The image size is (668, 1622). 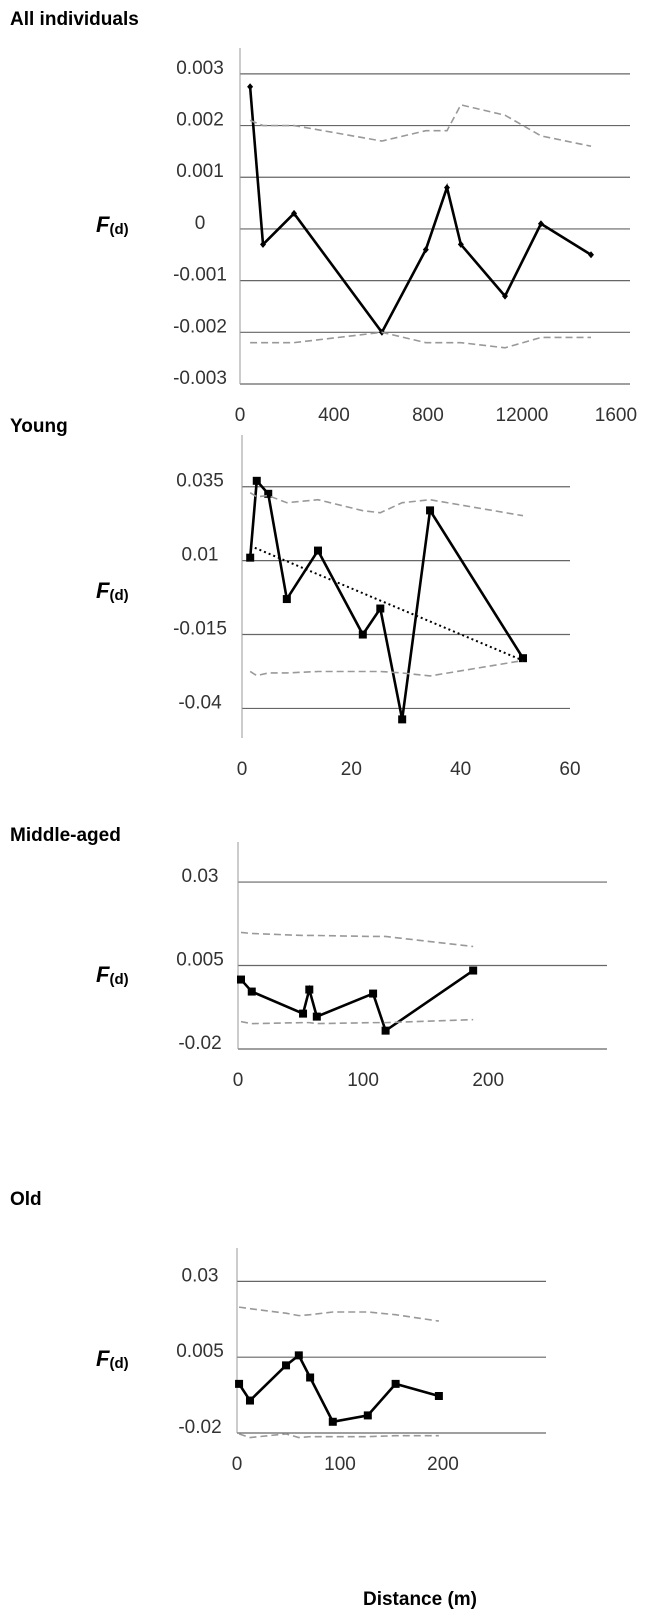 What do you see at coordinates (200, 171) in the screenshot?
I see `y-tick-label: 0.001` at bounding box center [200, 171].